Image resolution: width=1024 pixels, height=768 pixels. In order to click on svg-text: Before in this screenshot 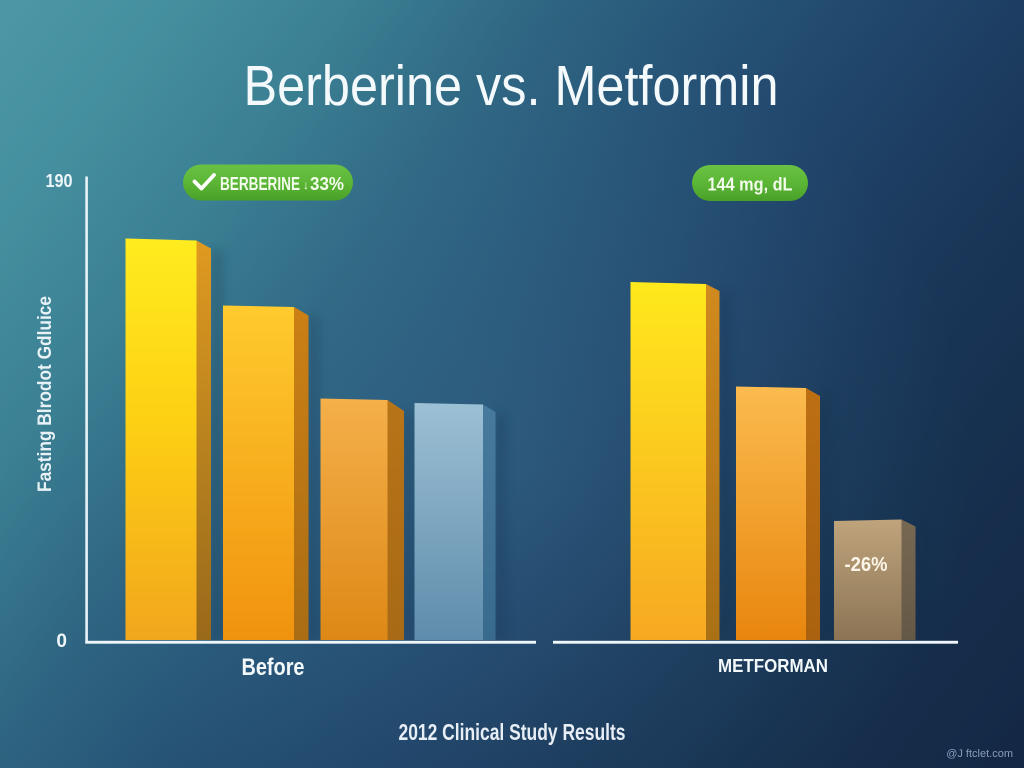, I will do `click(273, 667)`.